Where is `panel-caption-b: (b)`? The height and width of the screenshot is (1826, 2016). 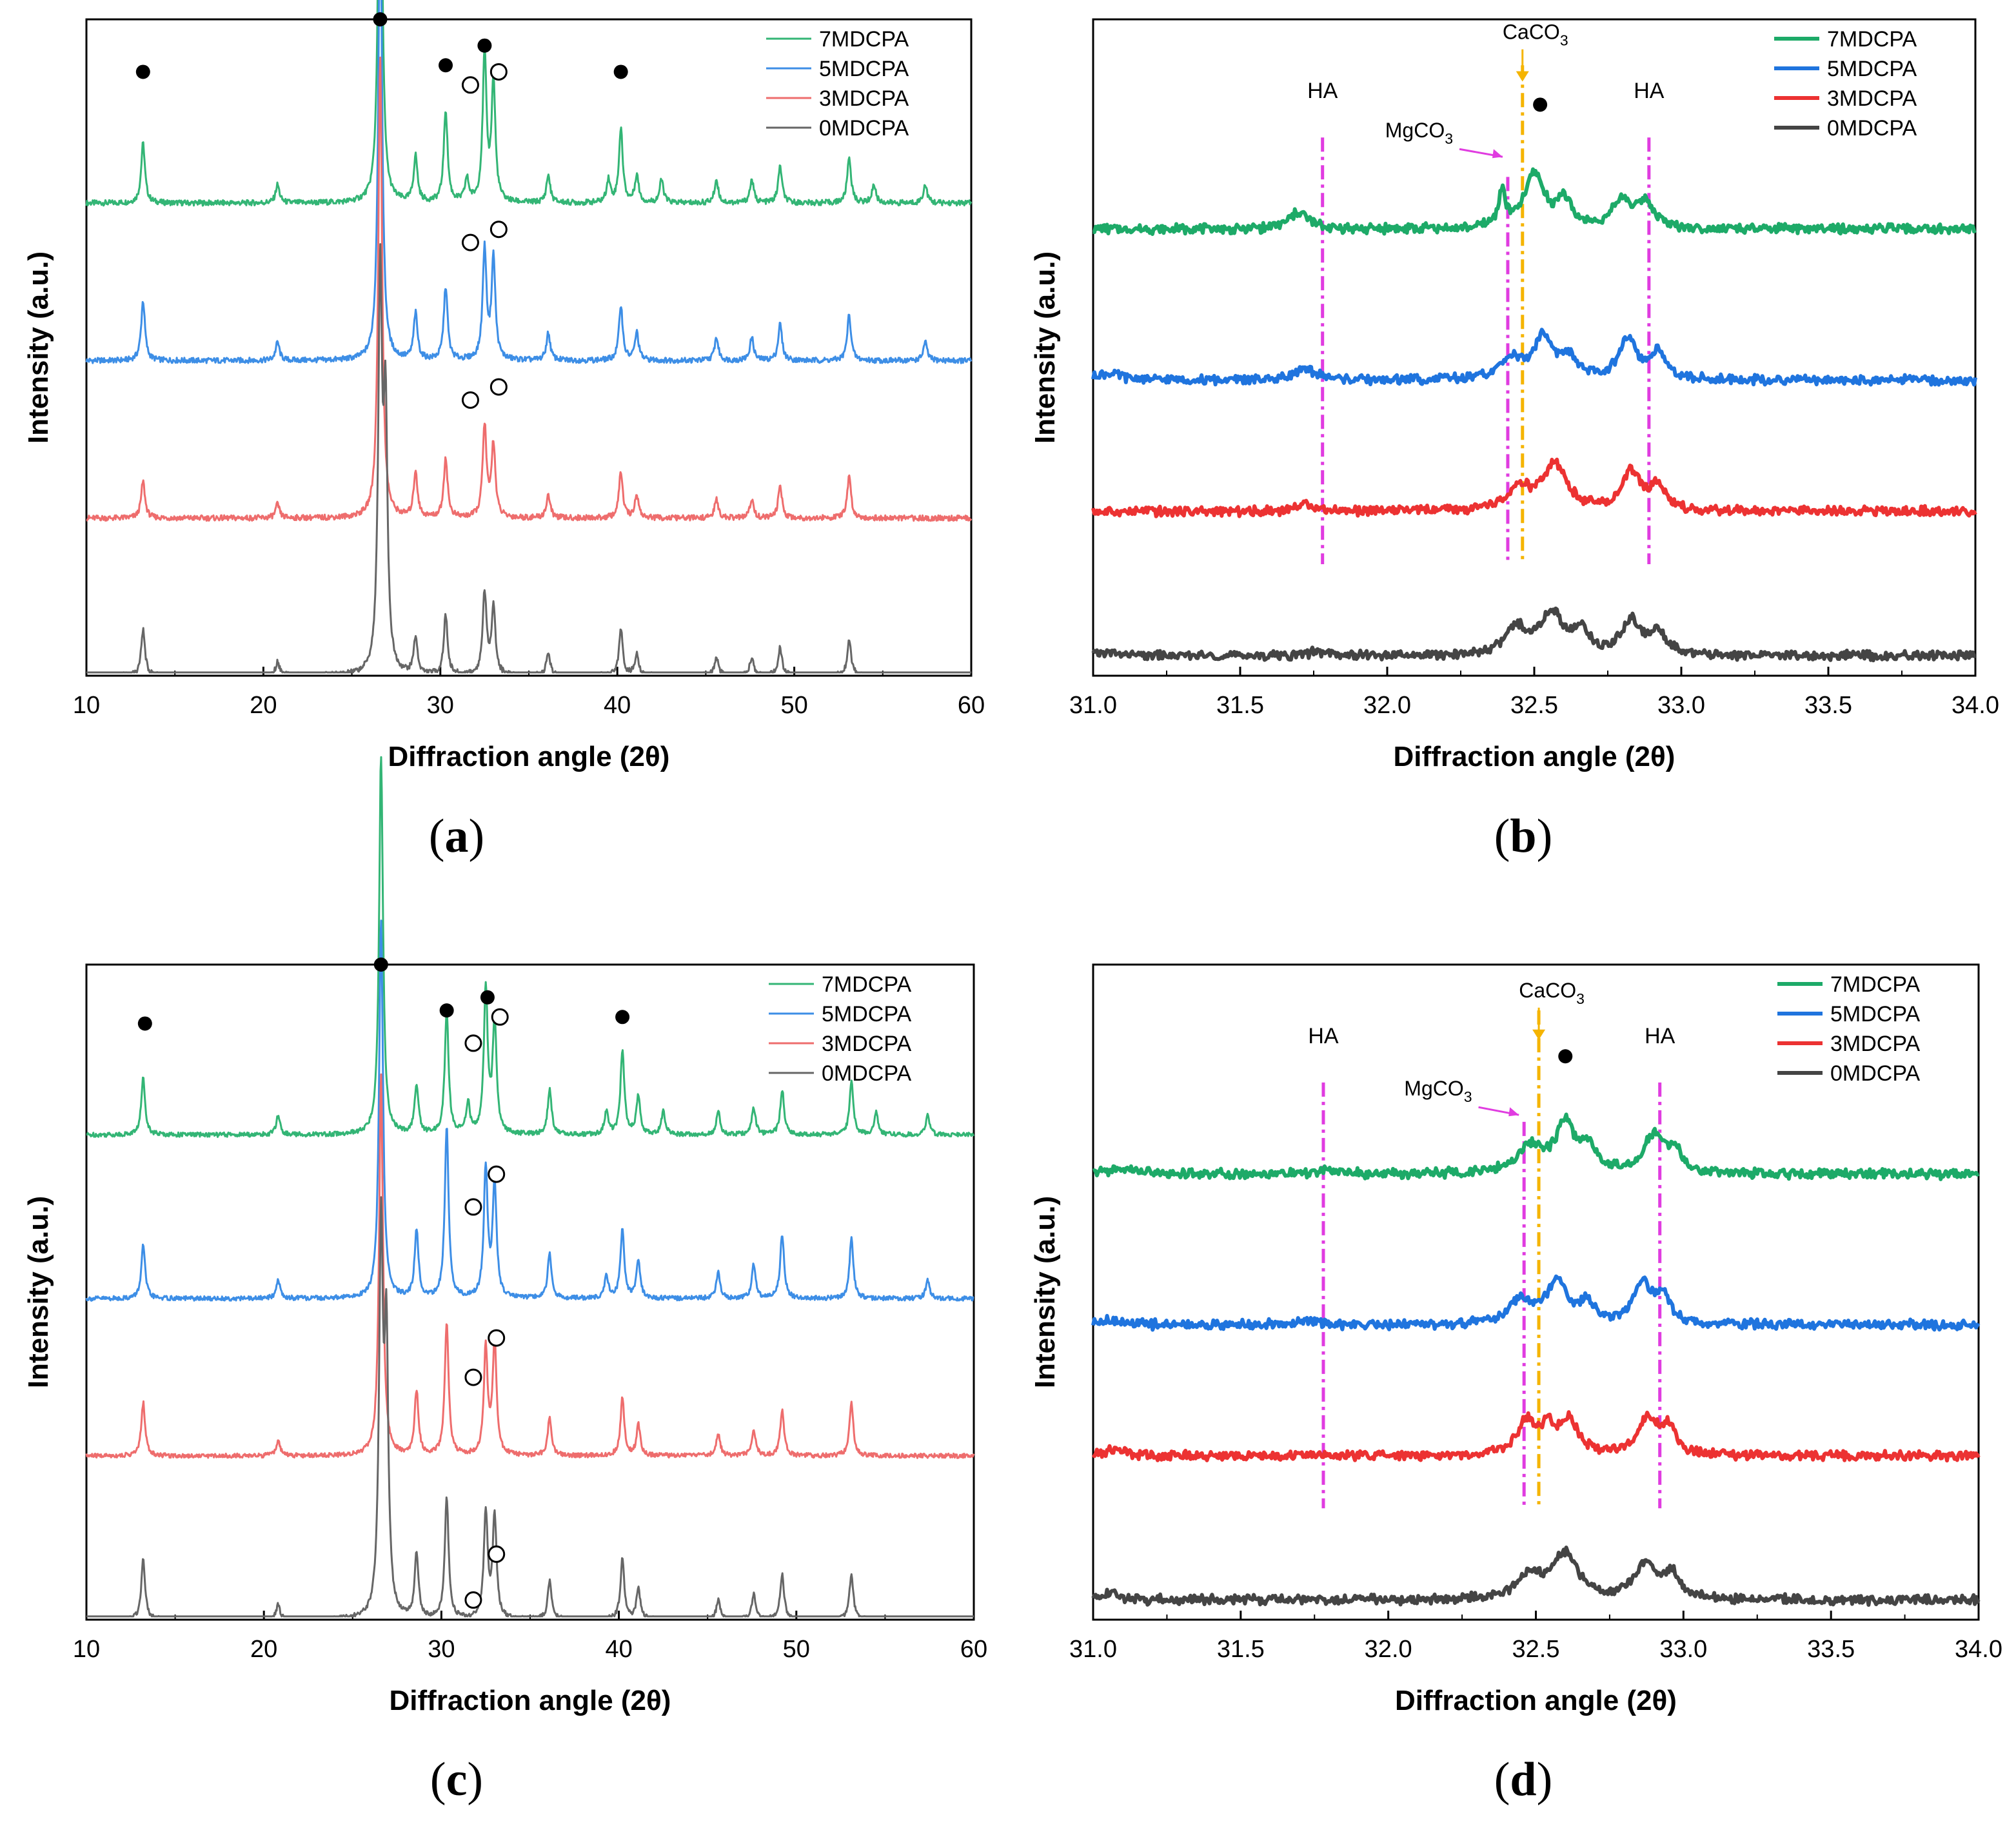 panel-caption-b: (b) is located at coordinates (1524, 836).